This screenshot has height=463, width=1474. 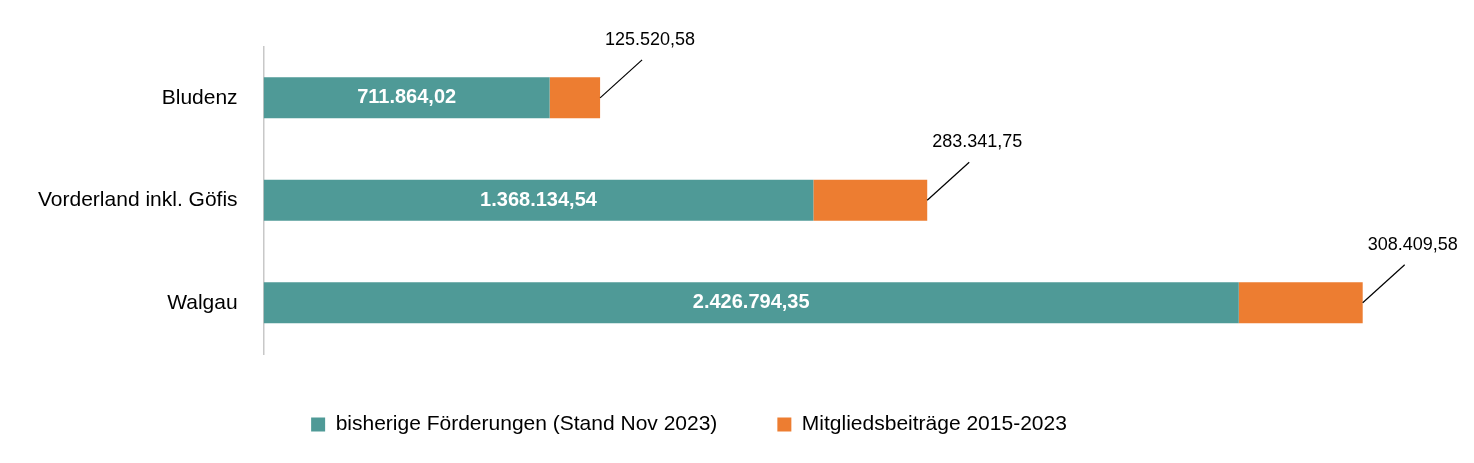 I want to click on data-label: 711.864,02, so click(x=407, y=96).